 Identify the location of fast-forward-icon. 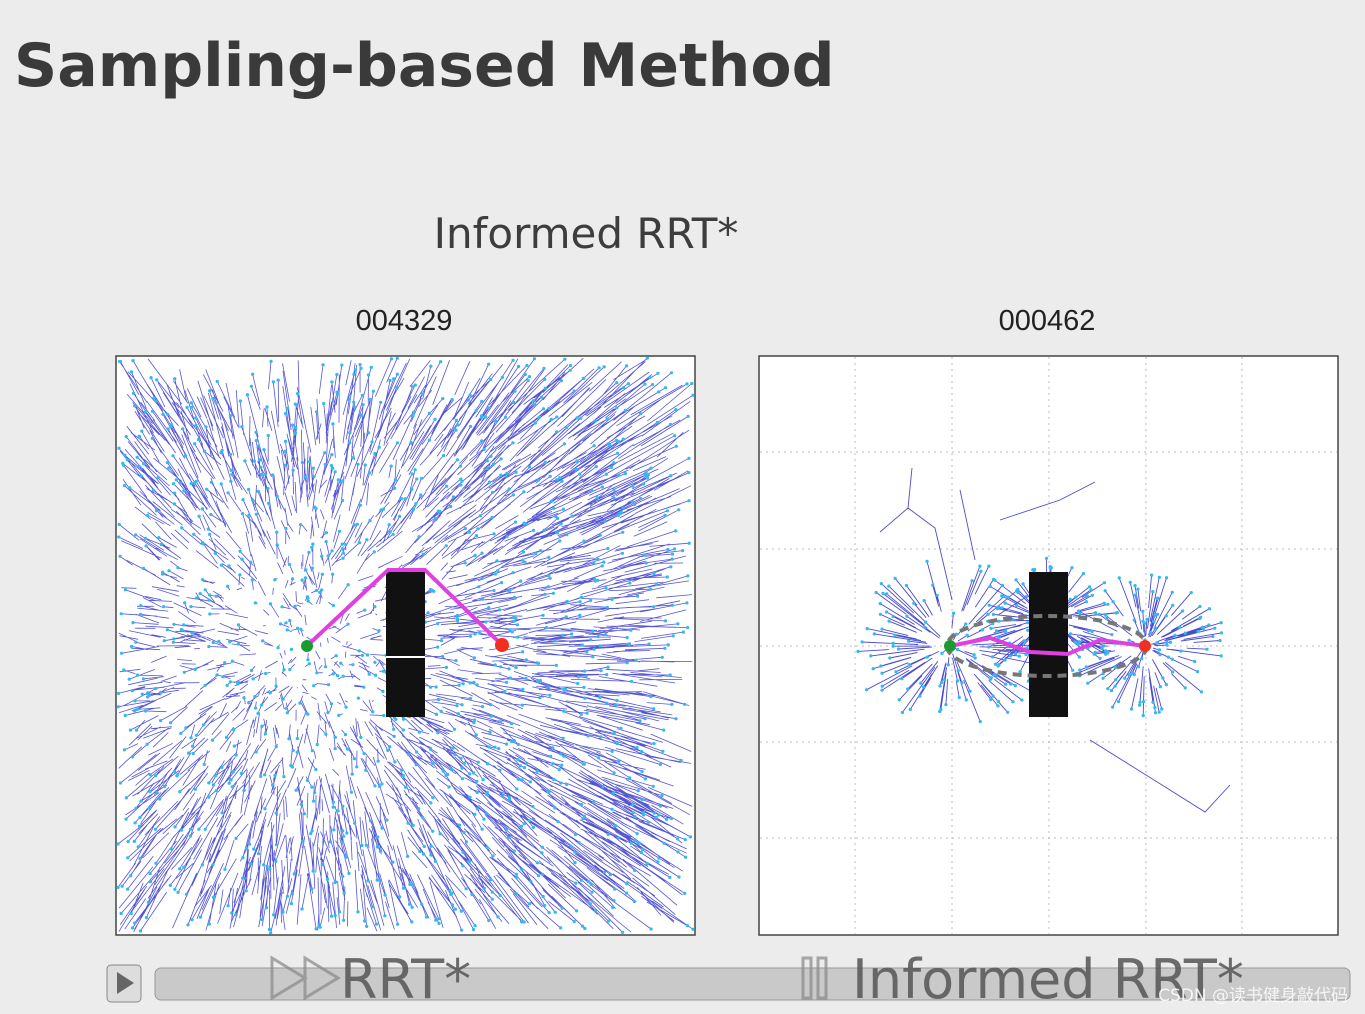
(305, 978).